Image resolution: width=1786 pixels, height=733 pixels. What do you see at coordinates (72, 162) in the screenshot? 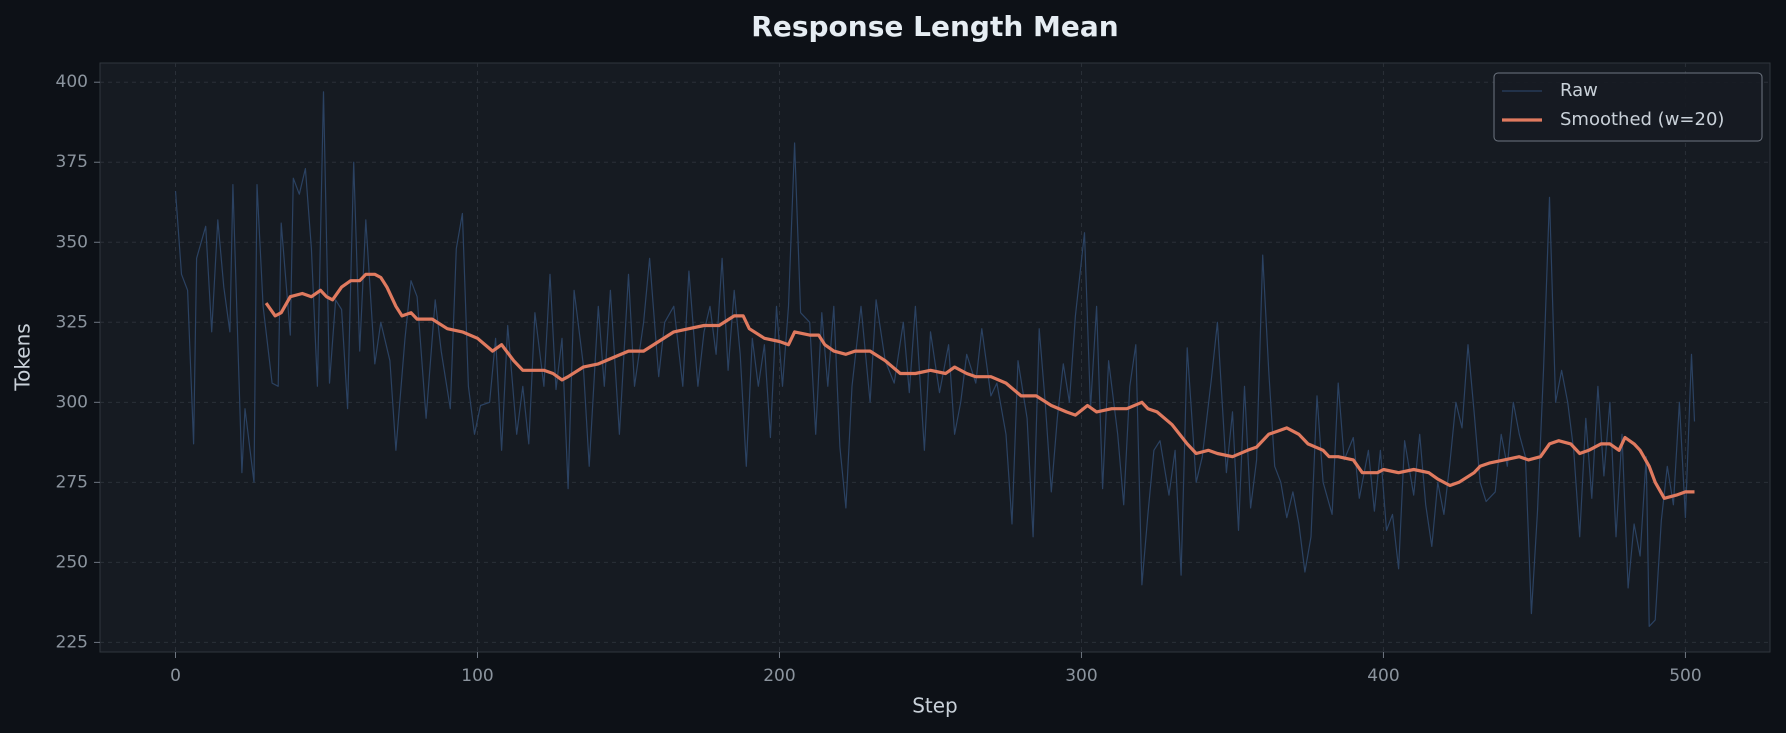
I see `y-tick-label: 375` at bounding box center [72, 162].